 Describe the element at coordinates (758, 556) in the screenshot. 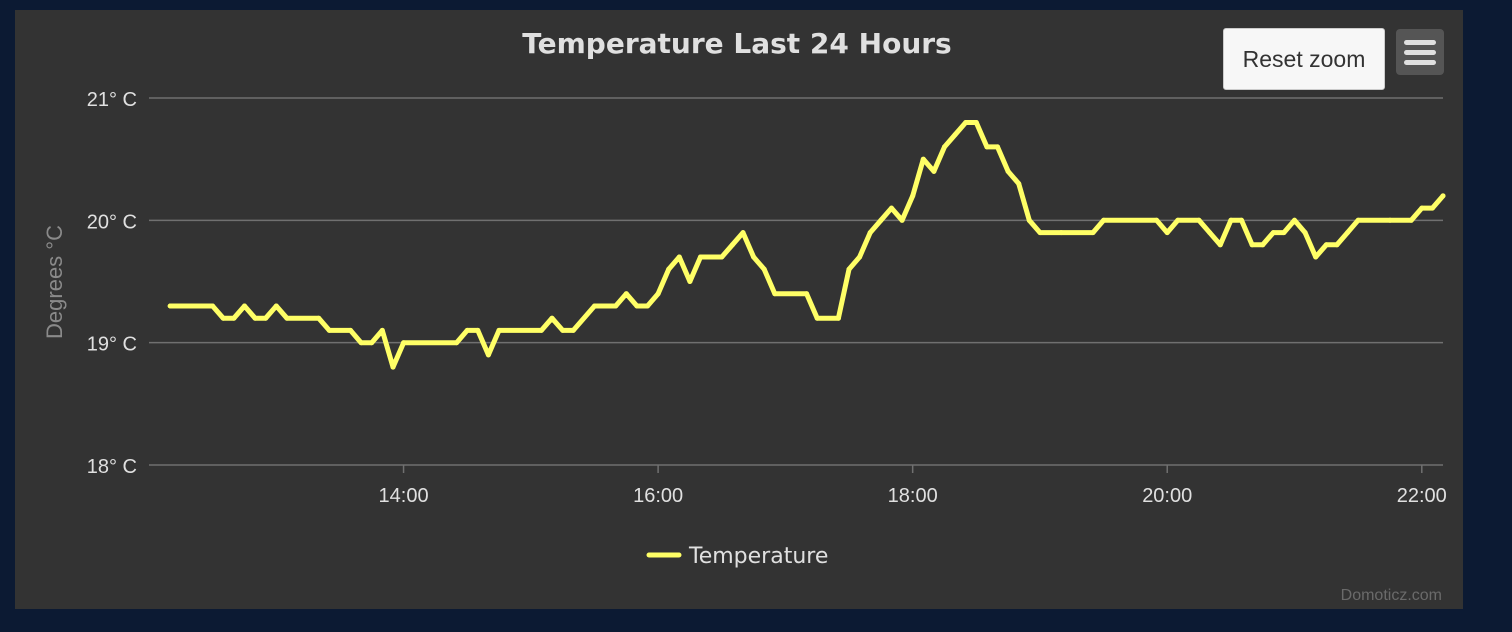

I see `legend-item-temperature: Temperature` at that location.